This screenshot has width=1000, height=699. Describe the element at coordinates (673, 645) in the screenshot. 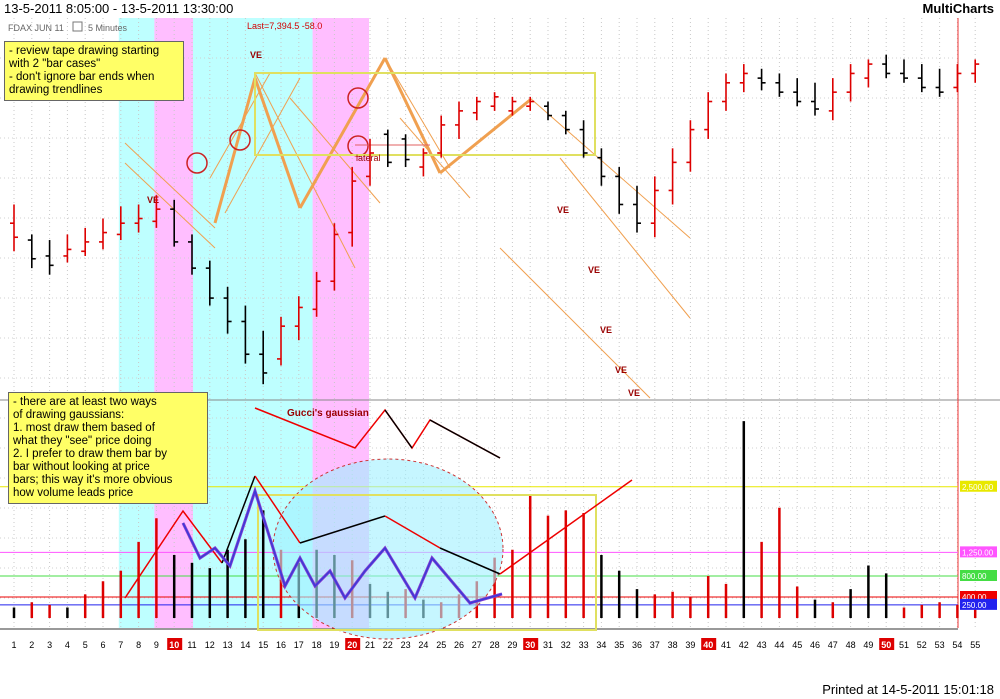

I see `x-label: 38` at that location.